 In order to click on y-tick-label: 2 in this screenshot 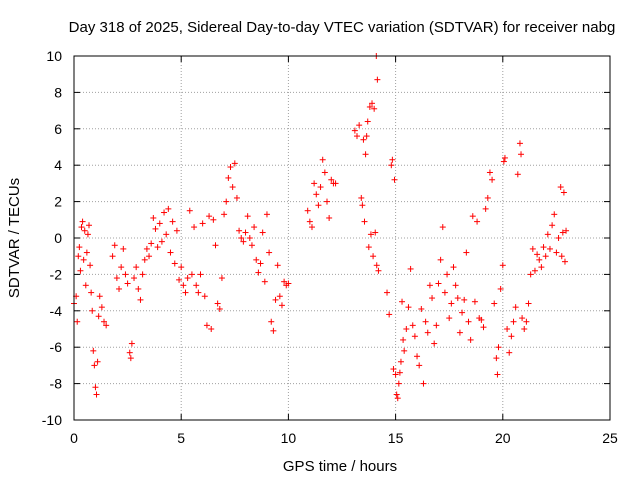, I will do `click(58, 202)`.